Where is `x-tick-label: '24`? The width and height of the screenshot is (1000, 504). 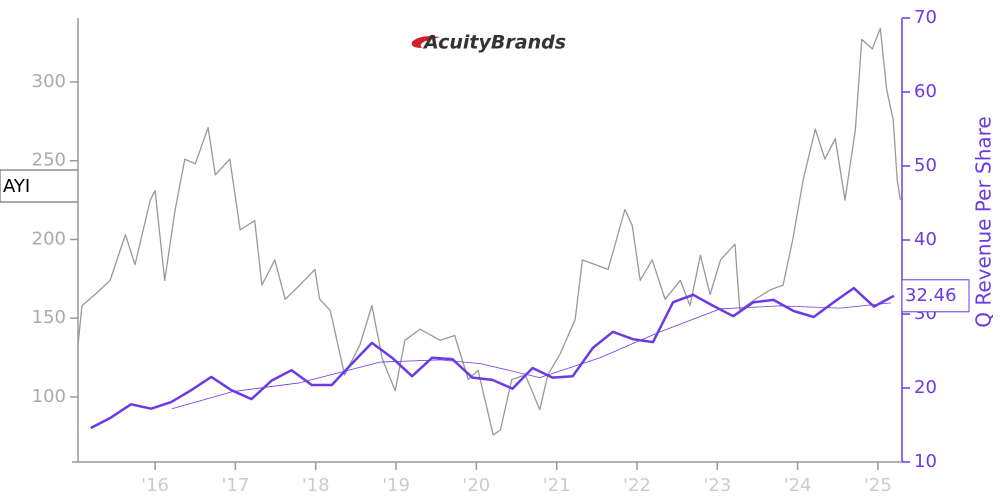
x-tick-label: '24 is located at coordinates (798, 485).